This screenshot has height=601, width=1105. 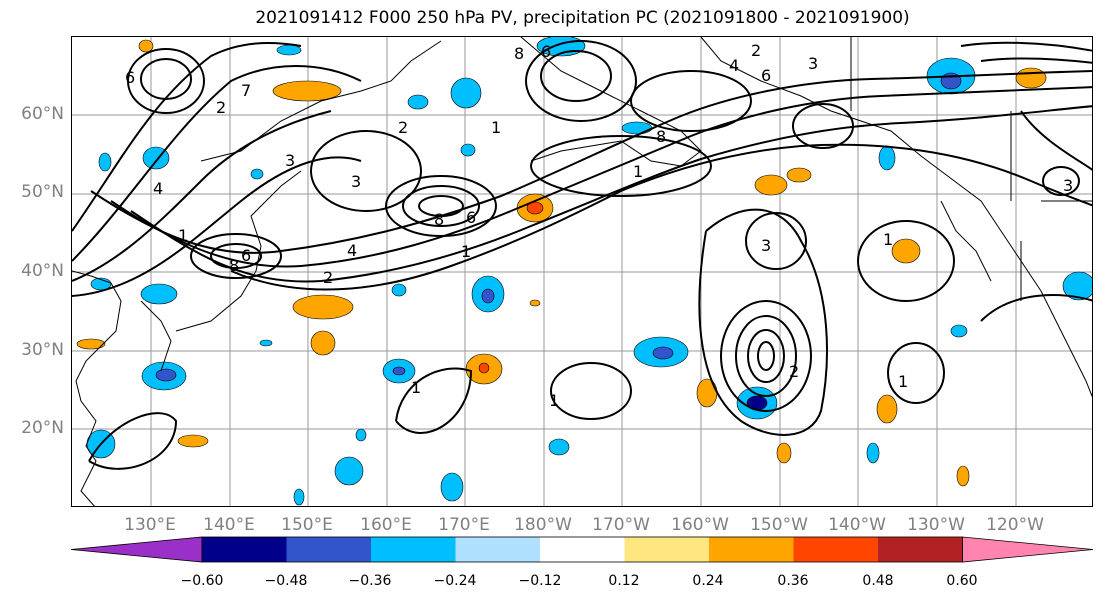 I want to click on colorbar-tick: 0.36, so click(x=793, y=581).